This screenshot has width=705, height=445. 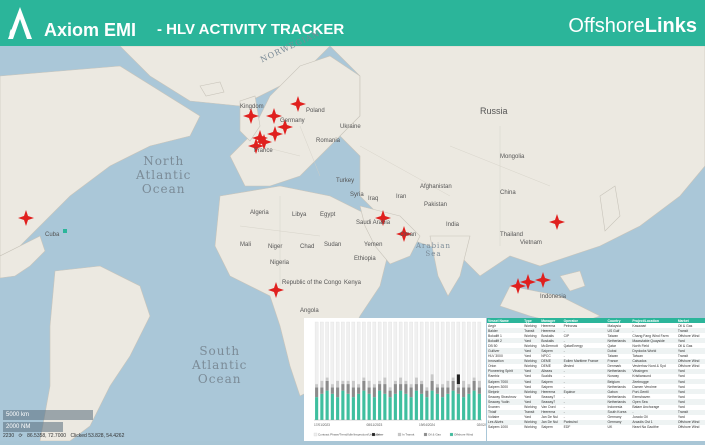 What do you see at coordinates (458, 379) in the screenshot?
I see `bar-segment-other` at bounding box center [458, 379].